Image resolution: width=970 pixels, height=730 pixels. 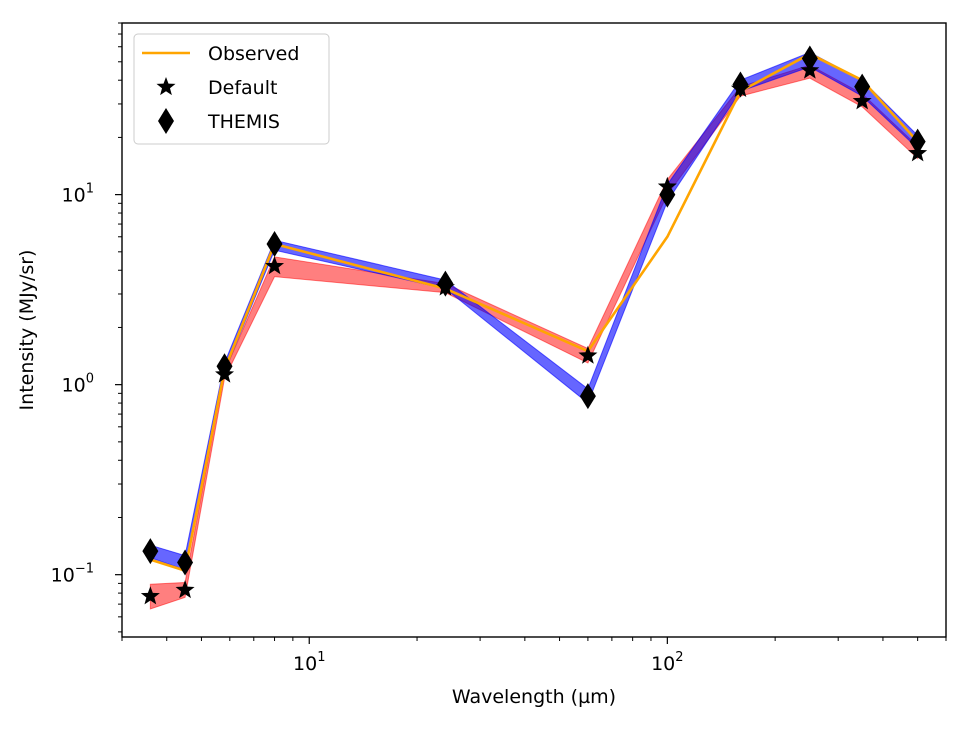 I want to click on legend-label: Default, so click(x=242, y=88).